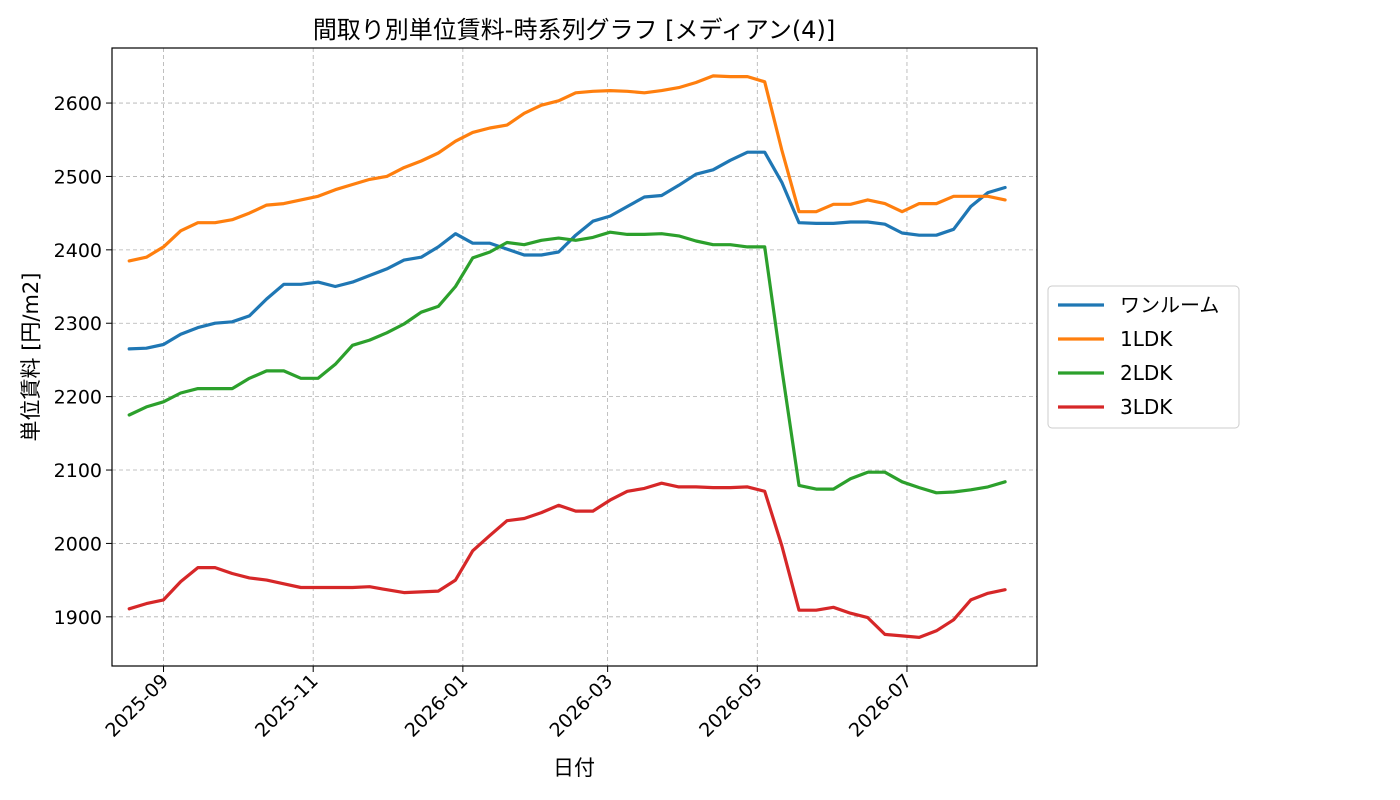  I want to click on y-tick-label: 1900, so click(78, 618).